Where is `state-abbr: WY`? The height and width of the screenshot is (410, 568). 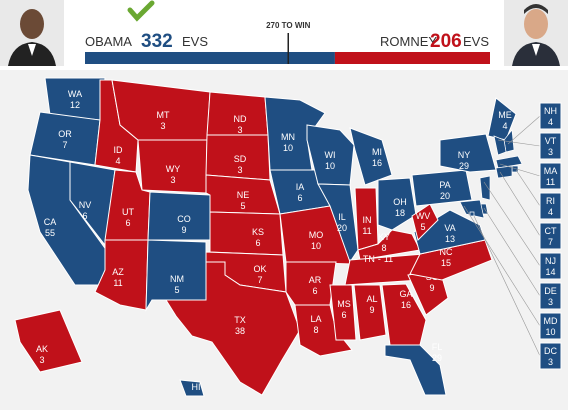
state-abbr: WY is located at coordinates (173, 169).